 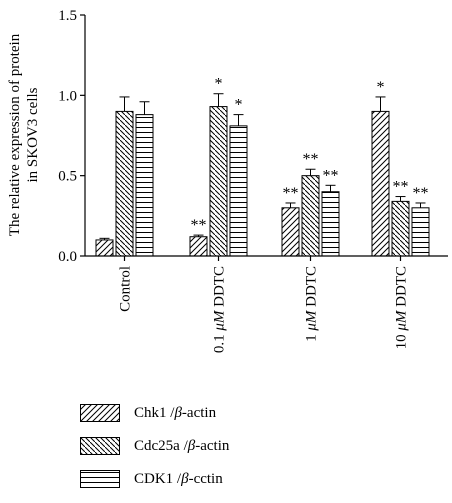 What do you see at coordinates (104, 248) in the screenshot?
I see `bar-s0-c0` at bounding box center [104, 248].